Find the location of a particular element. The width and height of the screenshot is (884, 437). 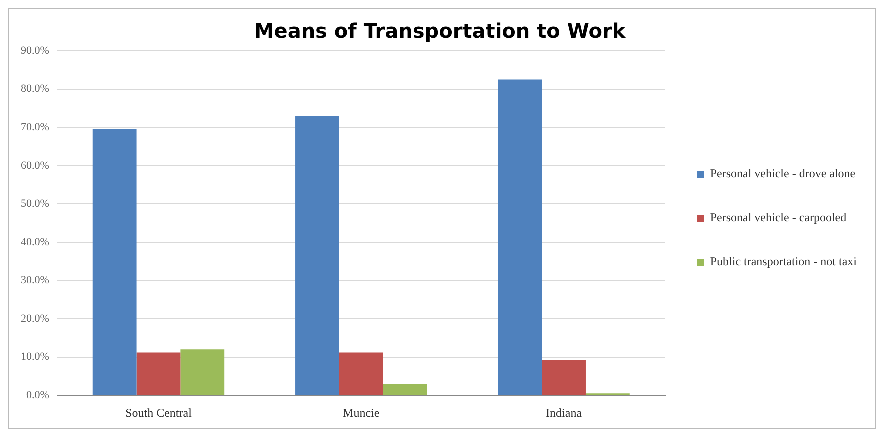

y-tick-label: 30.0% is located at coordinates (35, 280).